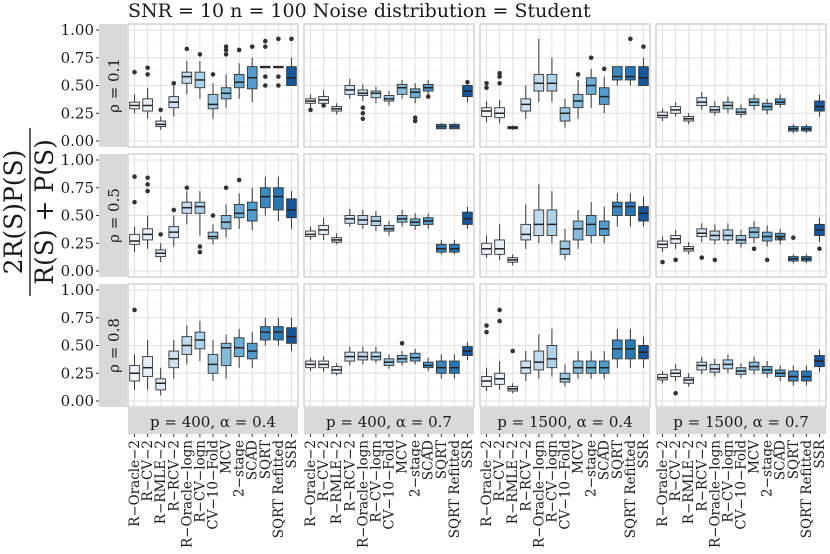 The height and width of the screenshot is (554, 830). Describe the element at coordinates (579, 457) in the screenshot. I see `x-tick-label: MCV` at that location.